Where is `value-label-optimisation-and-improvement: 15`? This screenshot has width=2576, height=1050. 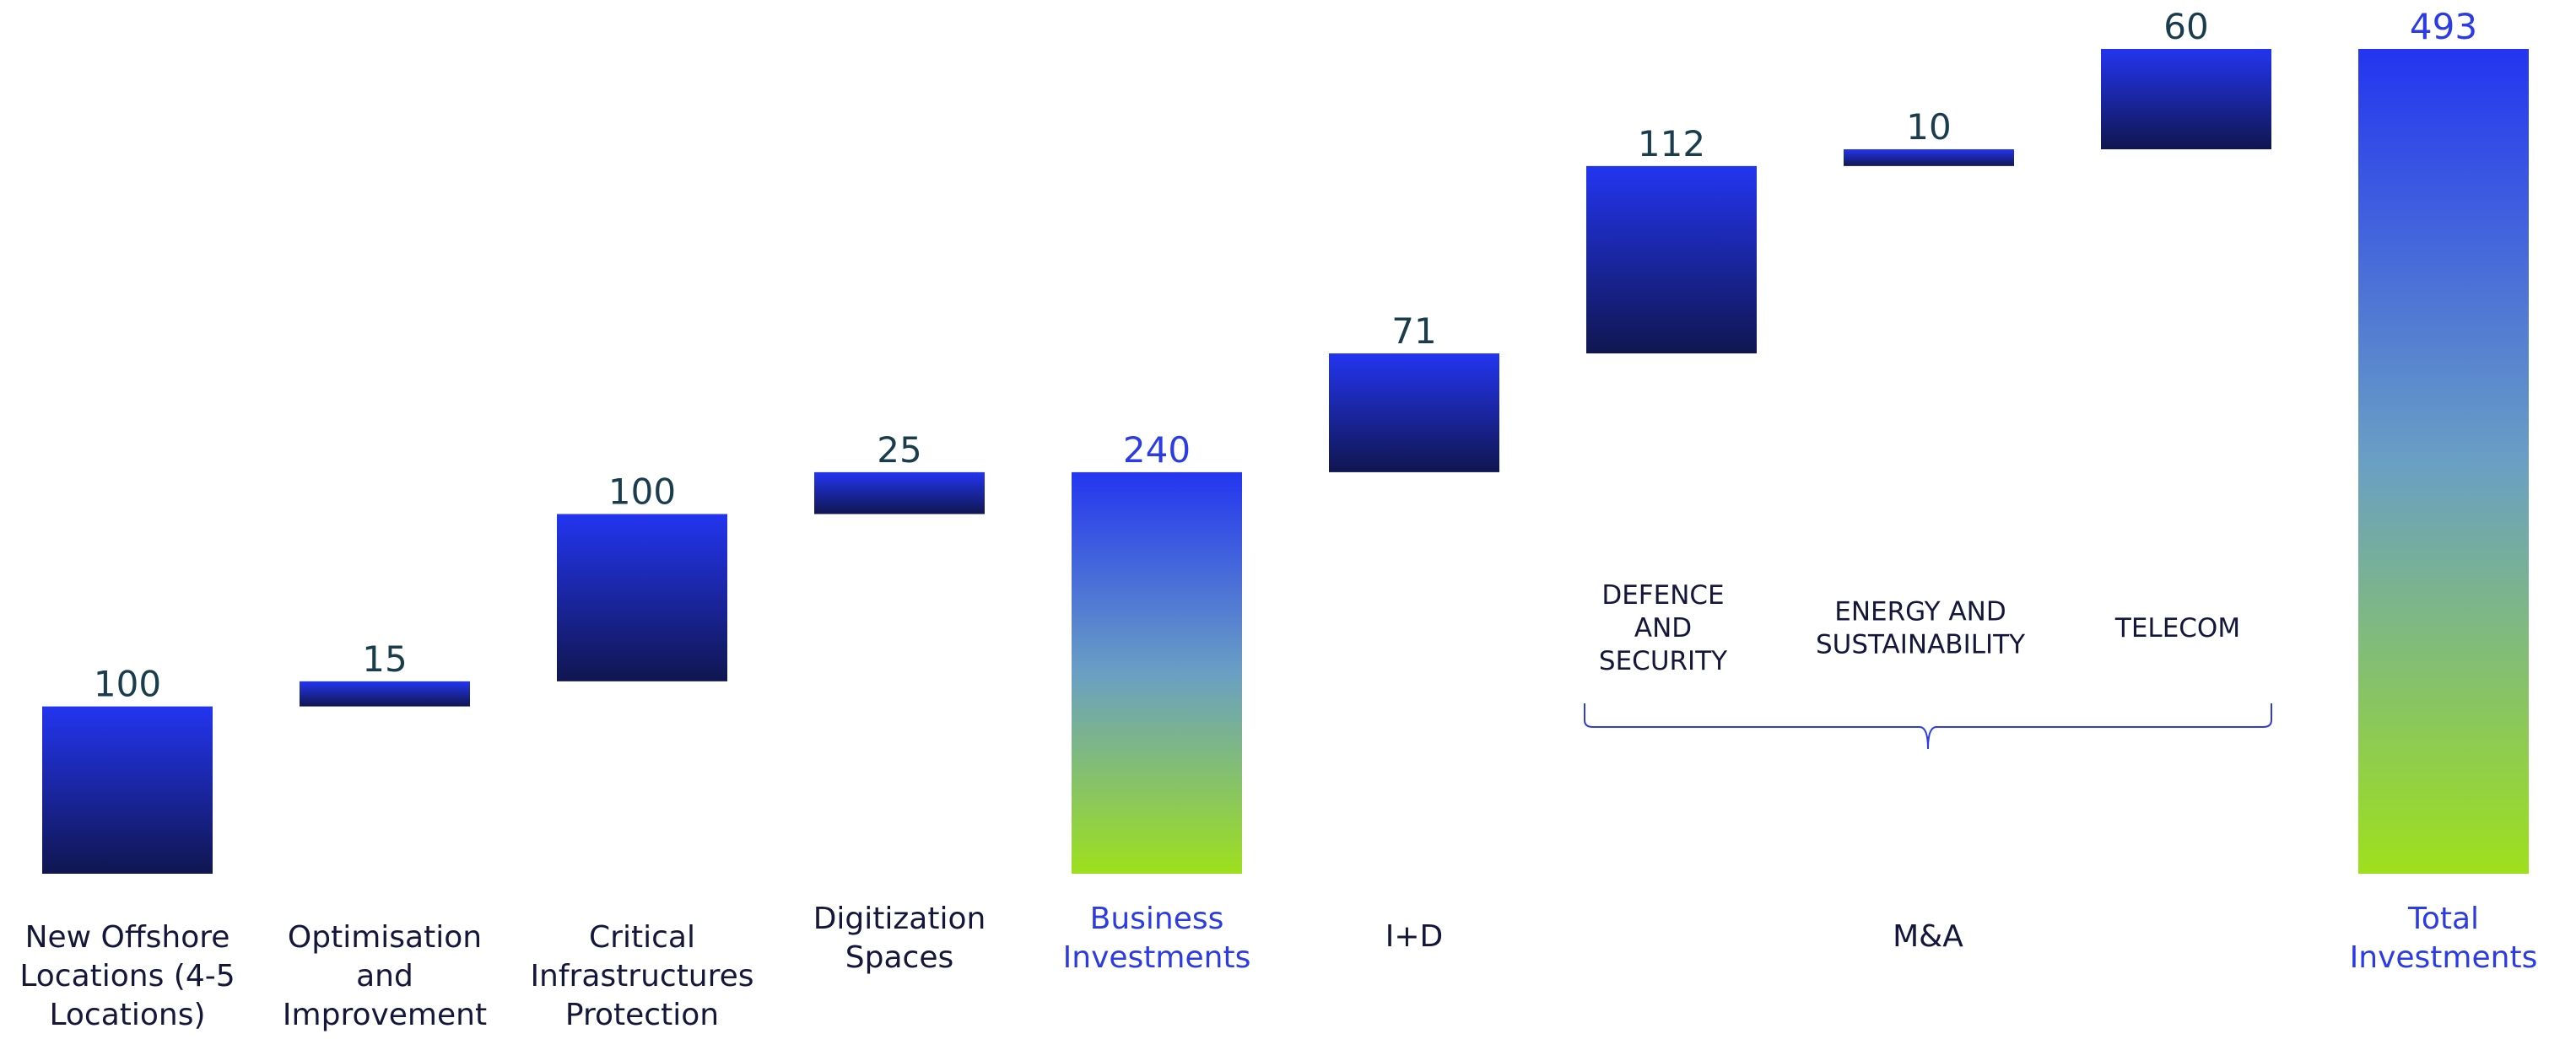 value-label-optimisation-and-improvement: 15 is located at coordinates (384, 659).